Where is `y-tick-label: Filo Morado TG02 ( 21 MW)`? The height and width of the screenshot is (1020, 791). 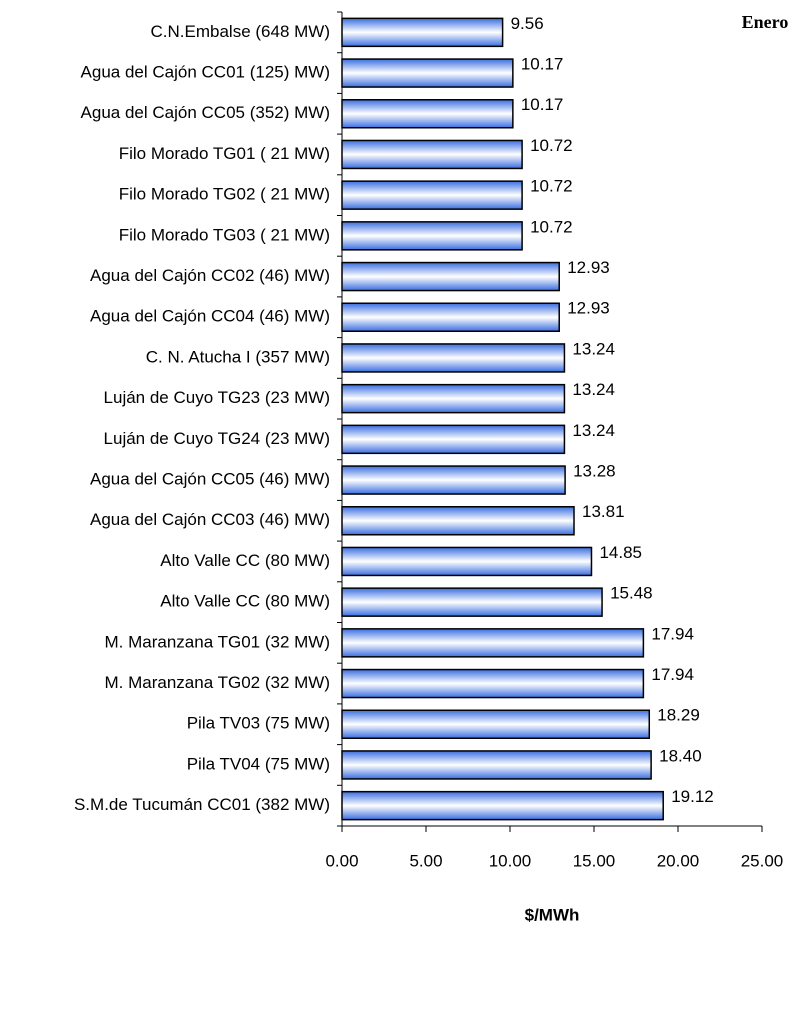 y-tick-label: Filo Morado TG02 ( 21 MW) is located at coordinates (224, 194).